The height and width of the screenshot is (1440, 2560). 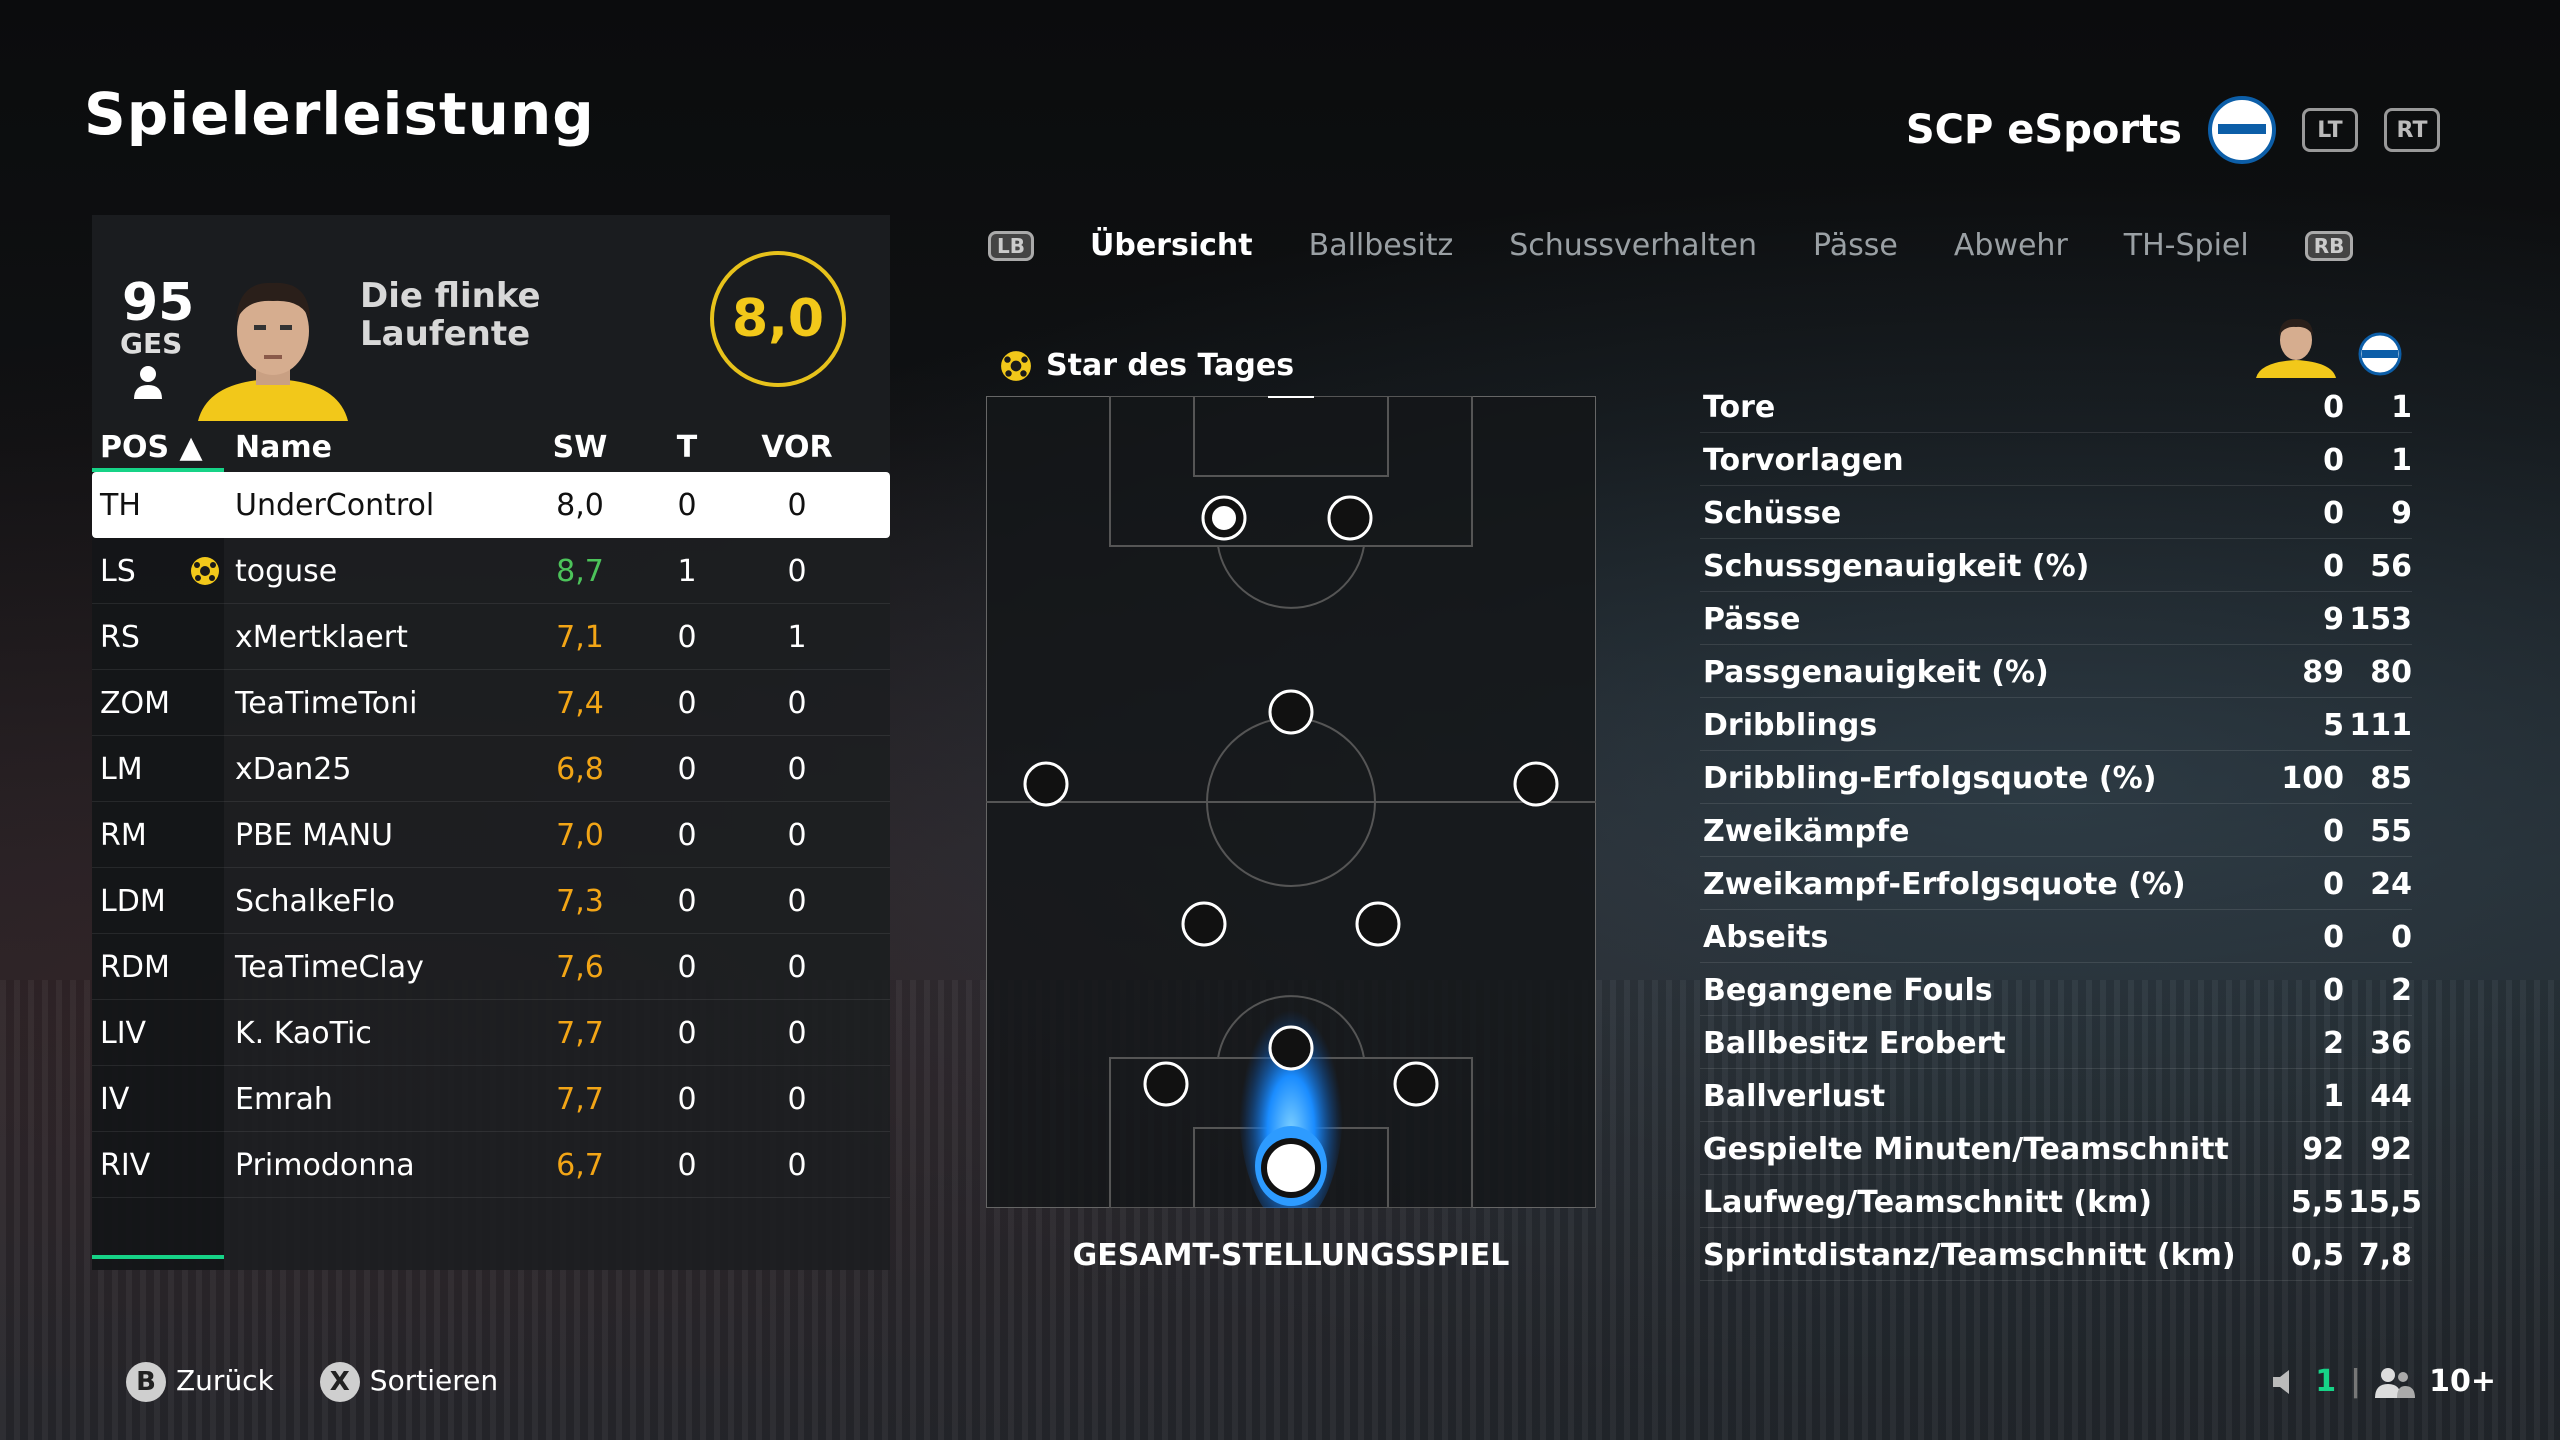 What do you see at coordinates (1147, 365) in the screenshot?
I see `star-of-the-day-legend: Star des Tages` at bounding box center [1147, 365].